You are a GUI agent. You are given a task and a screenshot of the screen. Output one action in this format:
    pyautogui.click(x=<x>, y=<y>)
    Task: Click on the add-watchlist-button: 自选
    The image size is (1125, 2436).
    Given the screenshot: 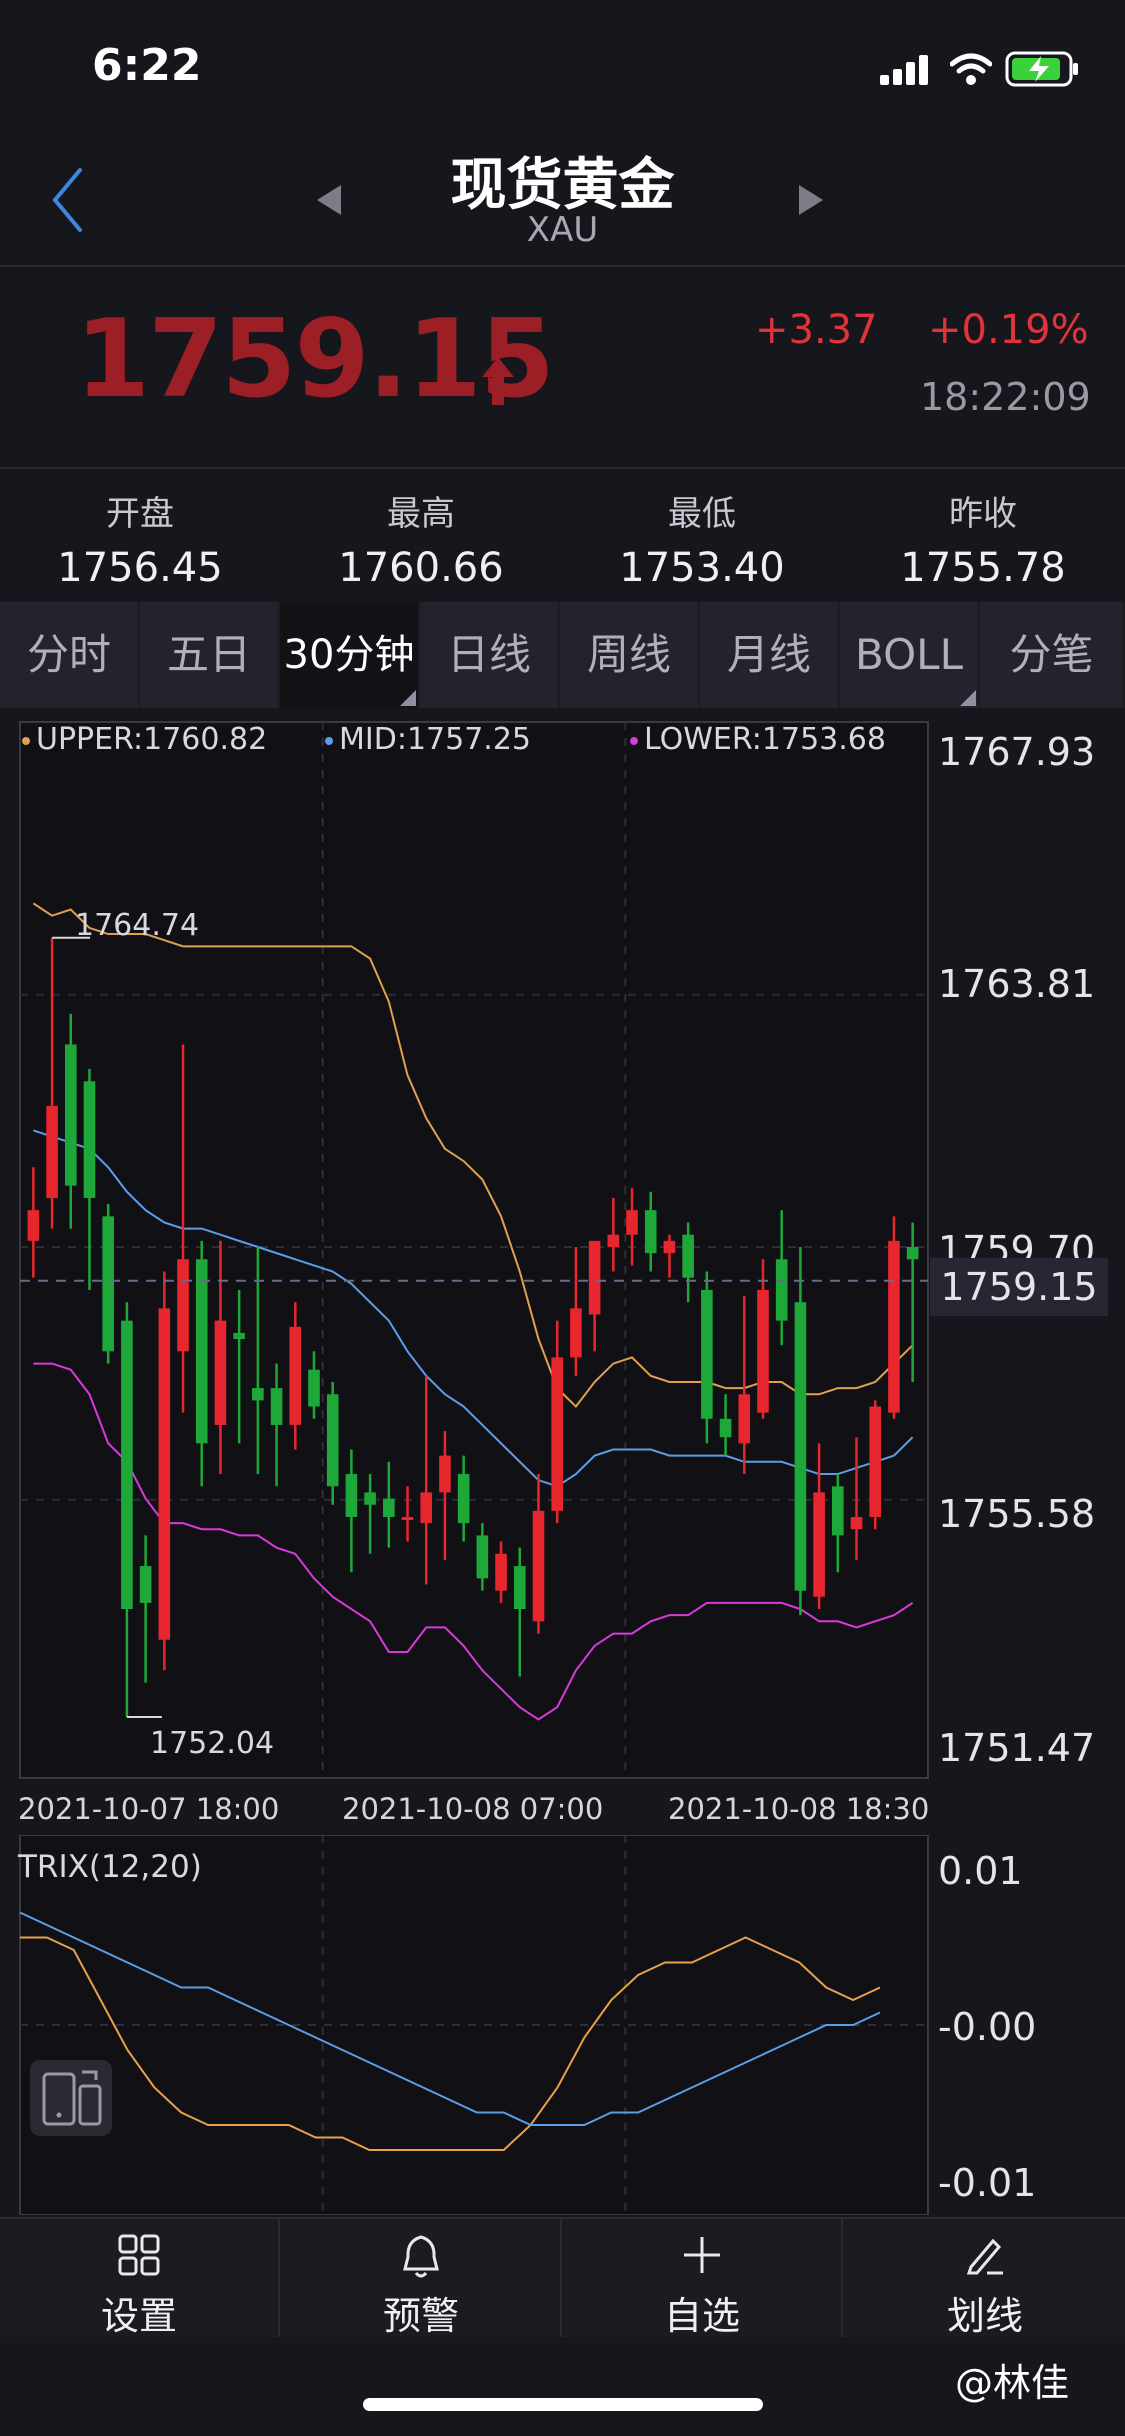 What is the action you would take?
    pyautogui.click(x=703, y=2278)
    